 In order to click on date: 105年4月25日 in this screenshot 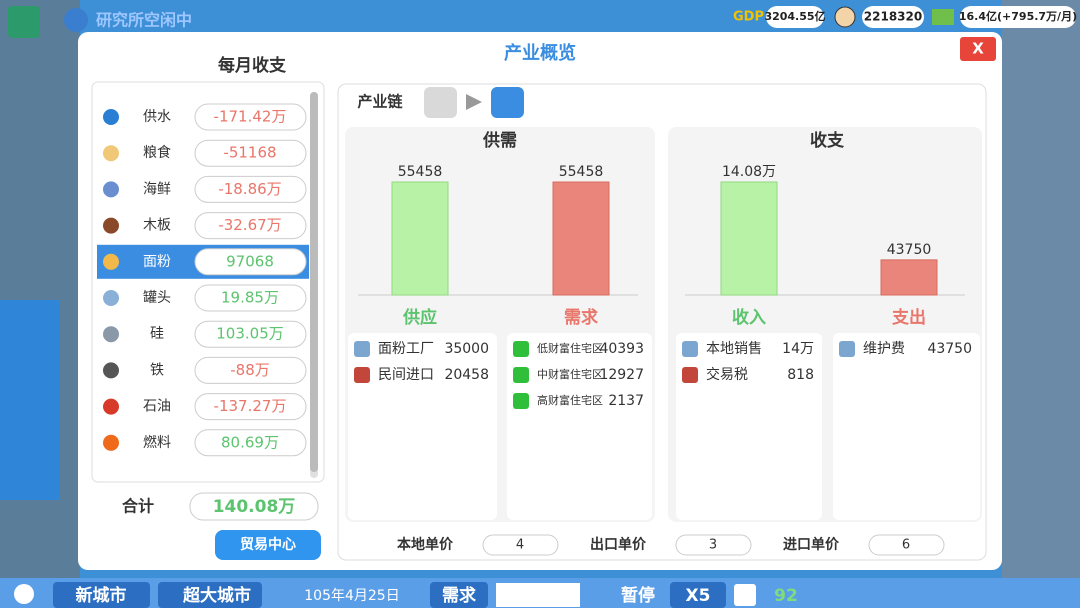, I will do `click(351, 596)`.